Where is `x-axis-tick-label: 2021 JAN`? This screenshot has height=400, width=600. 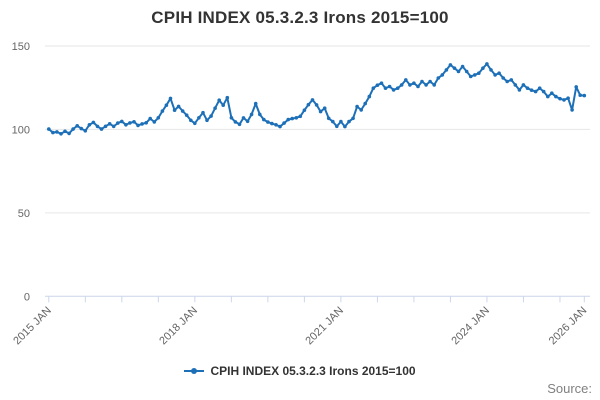
x-axis-tick-label: 2021 JAN is located at coordinates (324, 326).